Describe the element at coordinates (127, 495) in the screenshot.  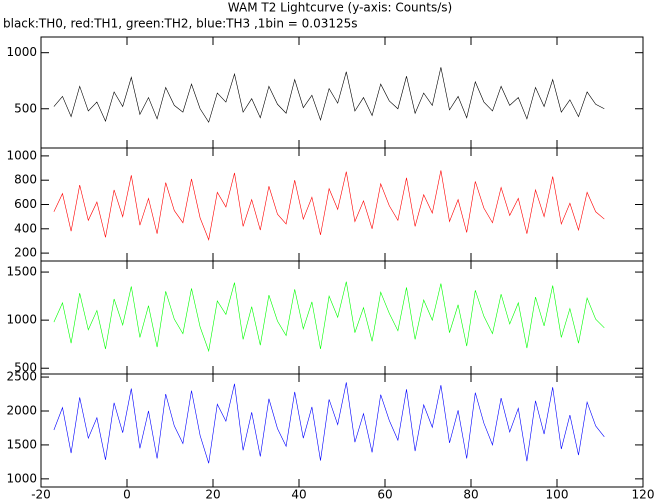
I see `x-tick-label: 0` at that location.